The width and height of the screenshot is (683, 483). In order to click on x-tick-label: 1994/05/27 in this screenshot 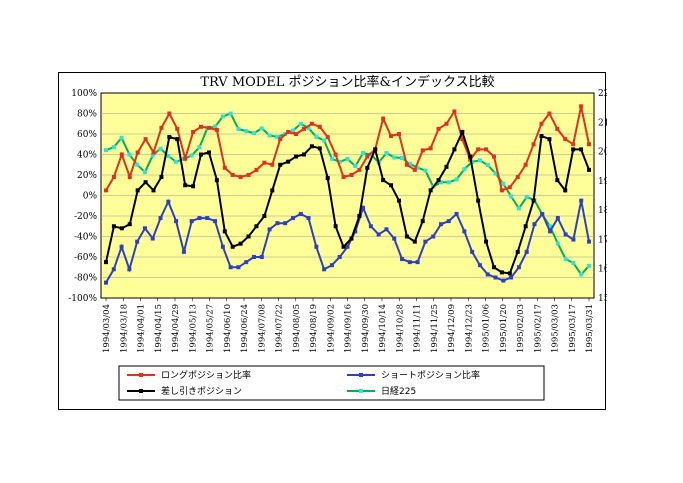, I will do `click(211, 328)`.